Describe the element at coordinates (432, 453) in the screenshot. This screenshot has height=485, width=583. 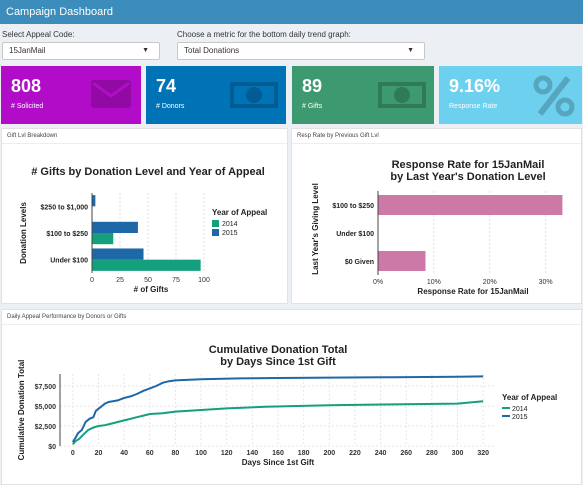
I see `x-tick-label: 280` at that location.